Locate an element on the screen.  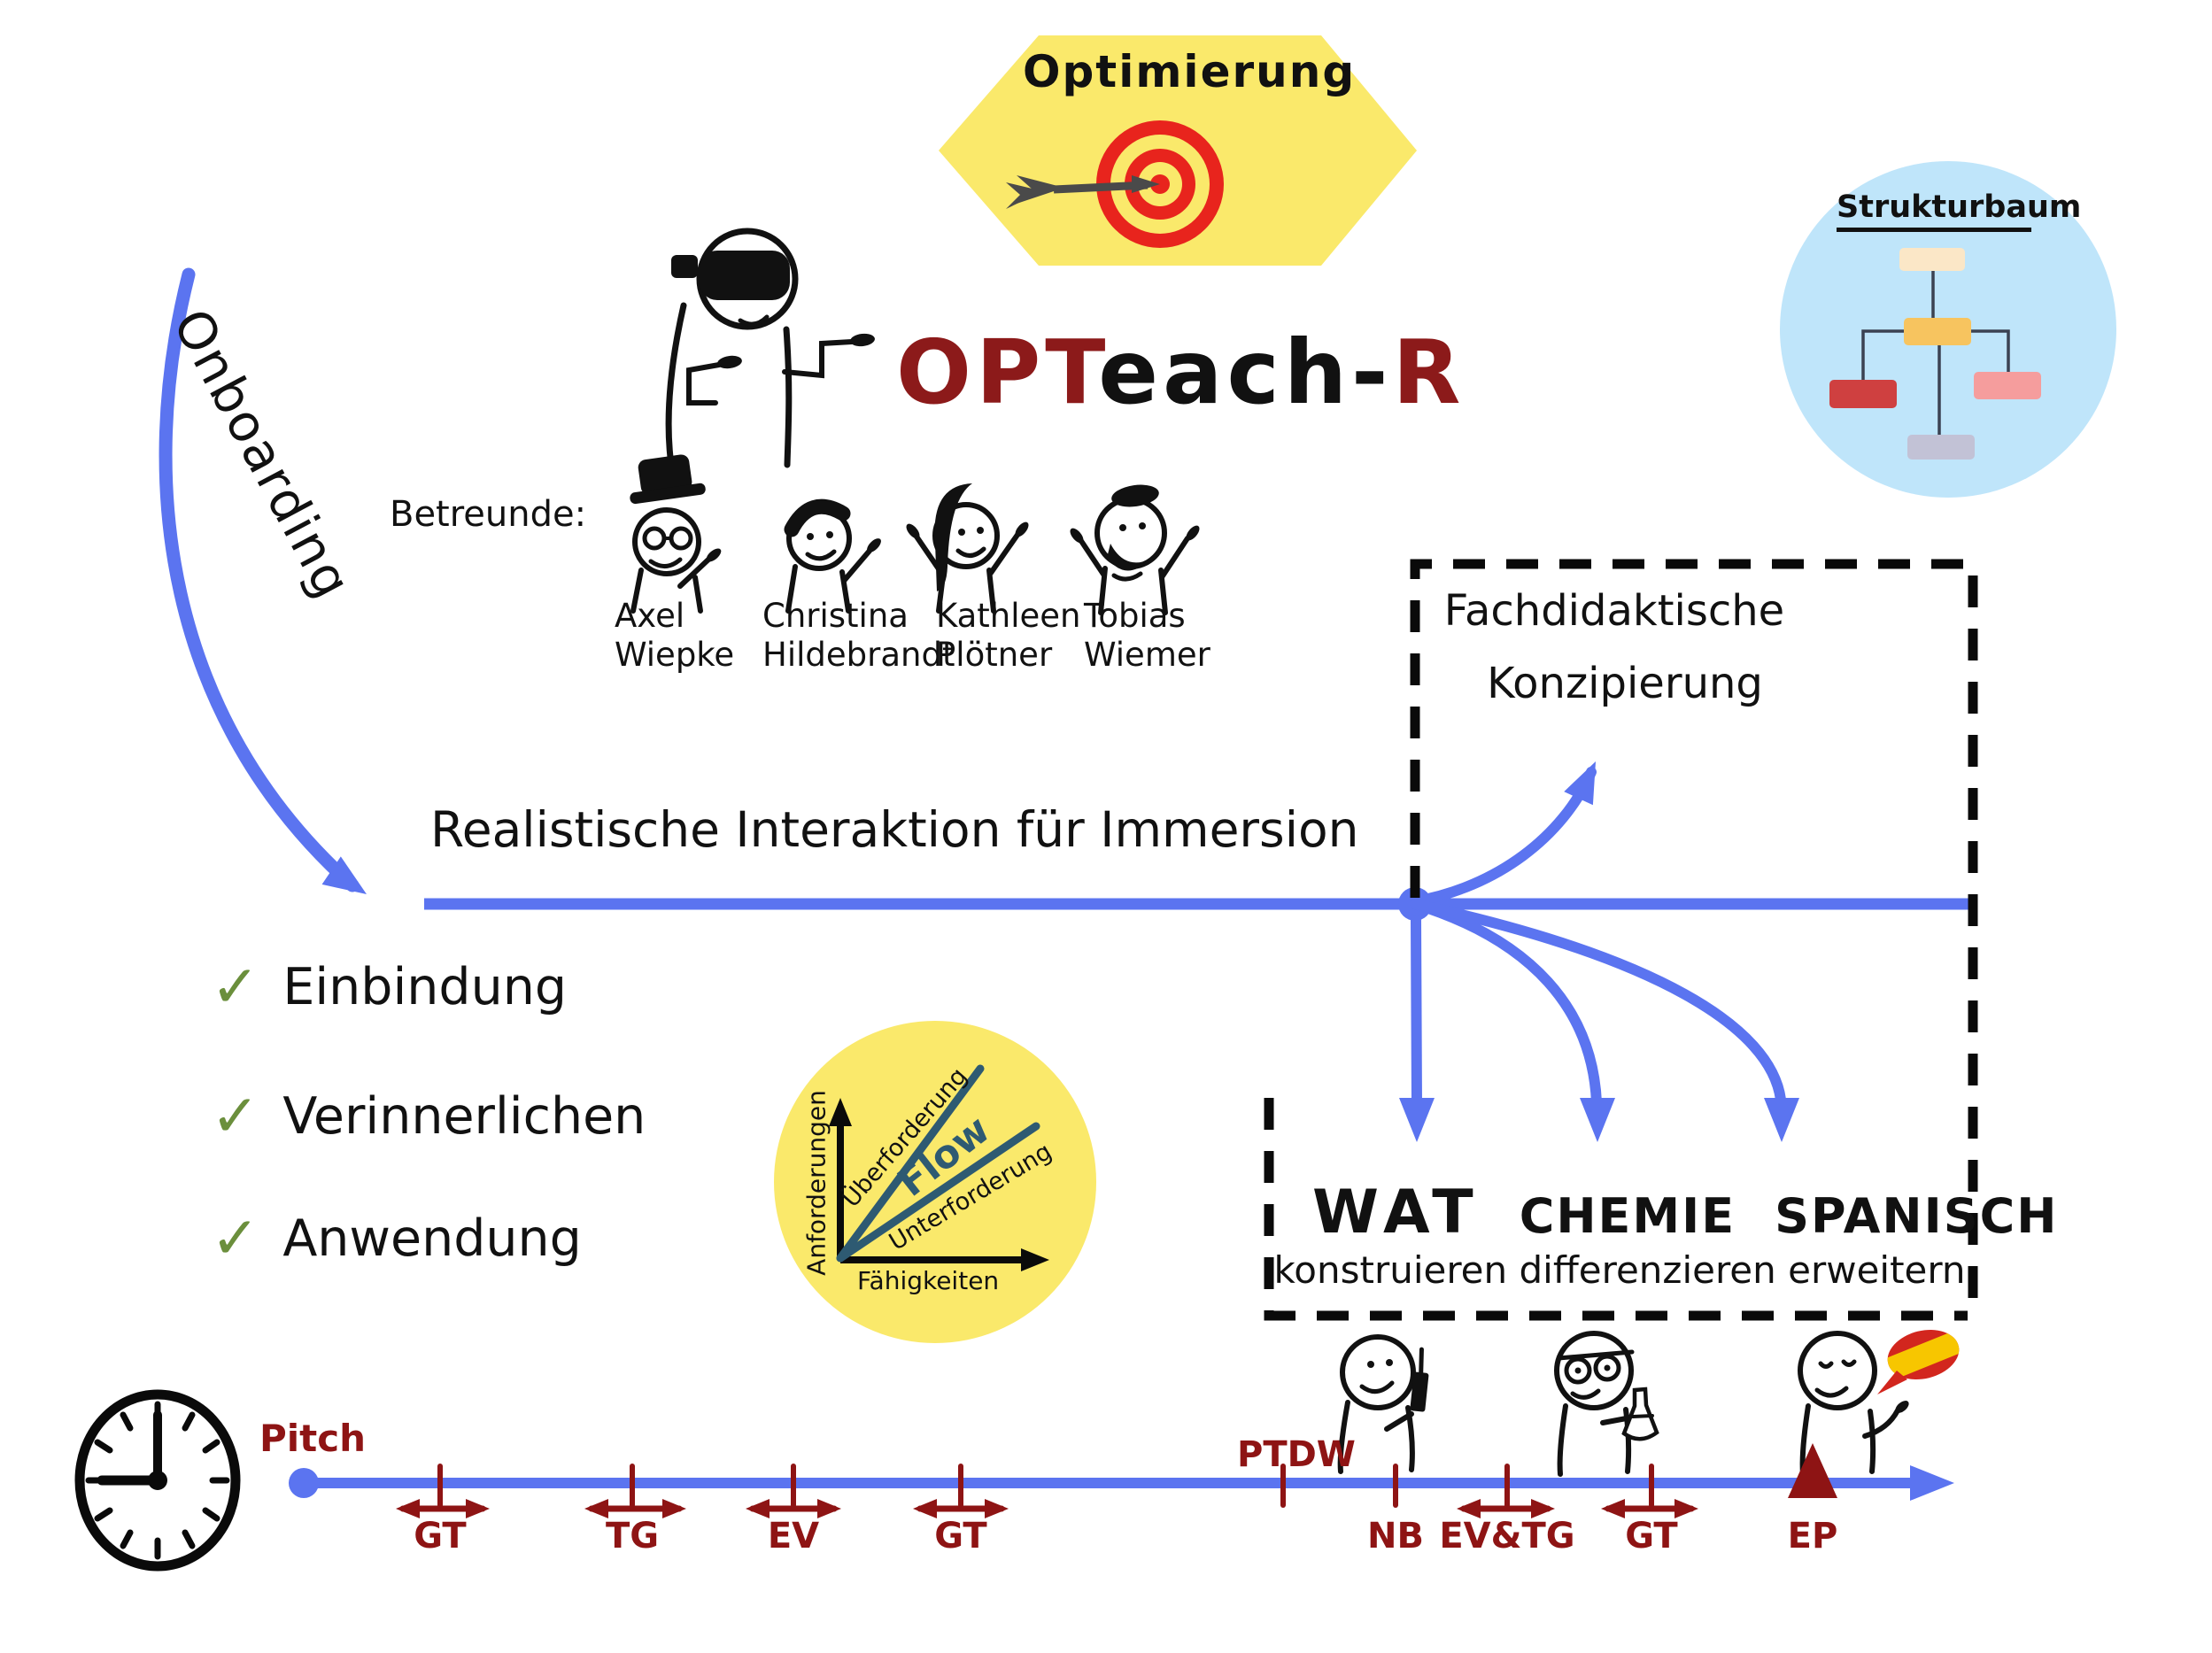
checklist-item-anwendung: ✓ Anwendung is located at coordinates (396, 1238).